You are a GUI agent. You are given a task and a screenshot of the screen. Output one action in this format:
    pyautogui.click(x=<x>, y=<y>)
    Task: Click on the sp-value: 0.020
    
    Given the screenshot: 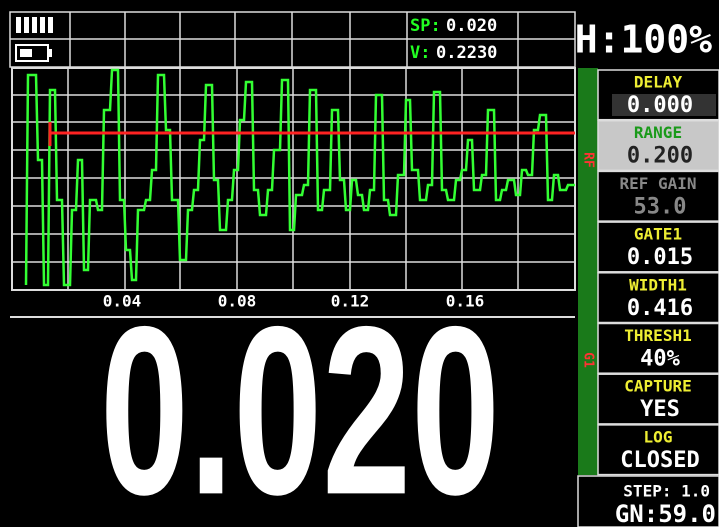 What is the action you would take?
    pyautogui.click(x=471, y=26)
    